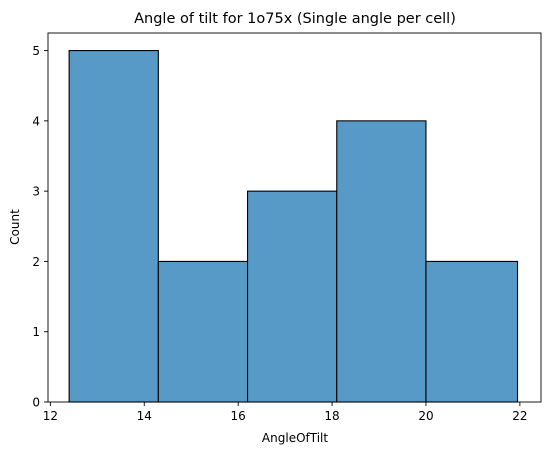 The height and width of the screenshot is (455, 554). I want to click on x-axis-label: AngleOfTilt, so click(295, 438).